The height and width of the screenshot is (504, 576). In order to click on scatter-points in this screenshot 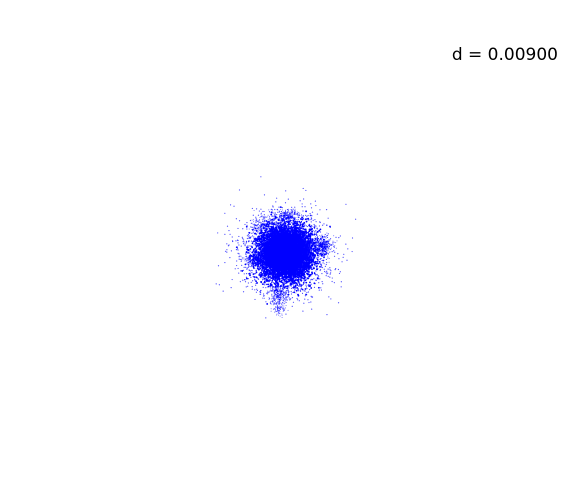, I will do `click(286, 247)`.